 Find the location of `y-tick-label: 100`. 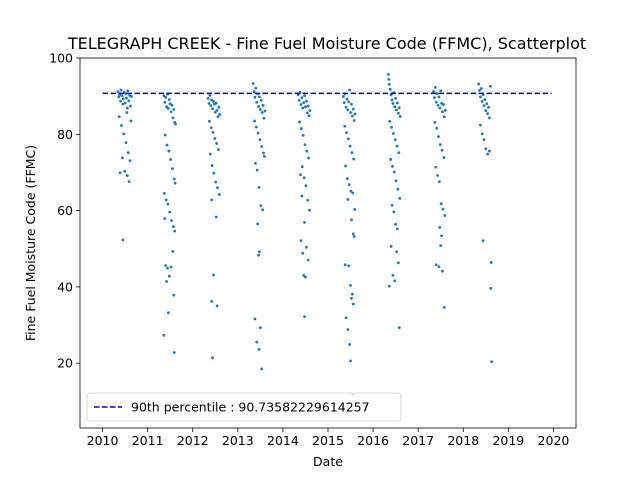

y-tick-label: 100 is located at coordinates (61, 58).